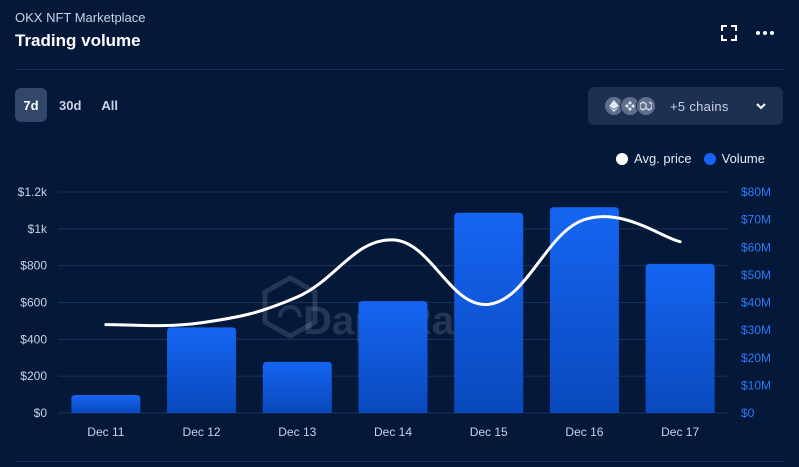 This screenshot has width=799, height=467. What do you see at coordinates (41, 413) in the screenshot?
I see `y-left-tick-label: $0` at bounding box center [41, 413].